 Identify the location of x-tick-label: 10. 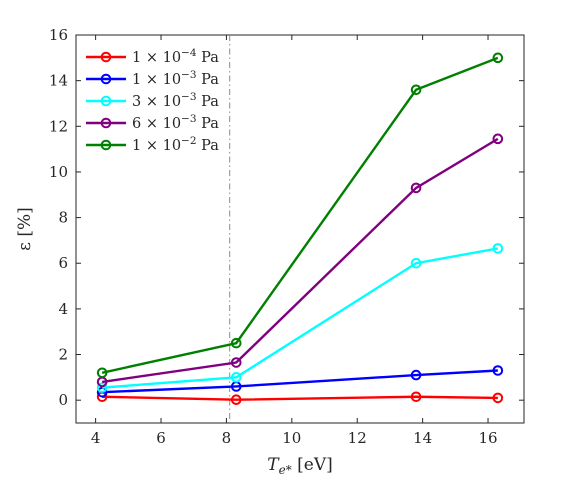
(291, 438).